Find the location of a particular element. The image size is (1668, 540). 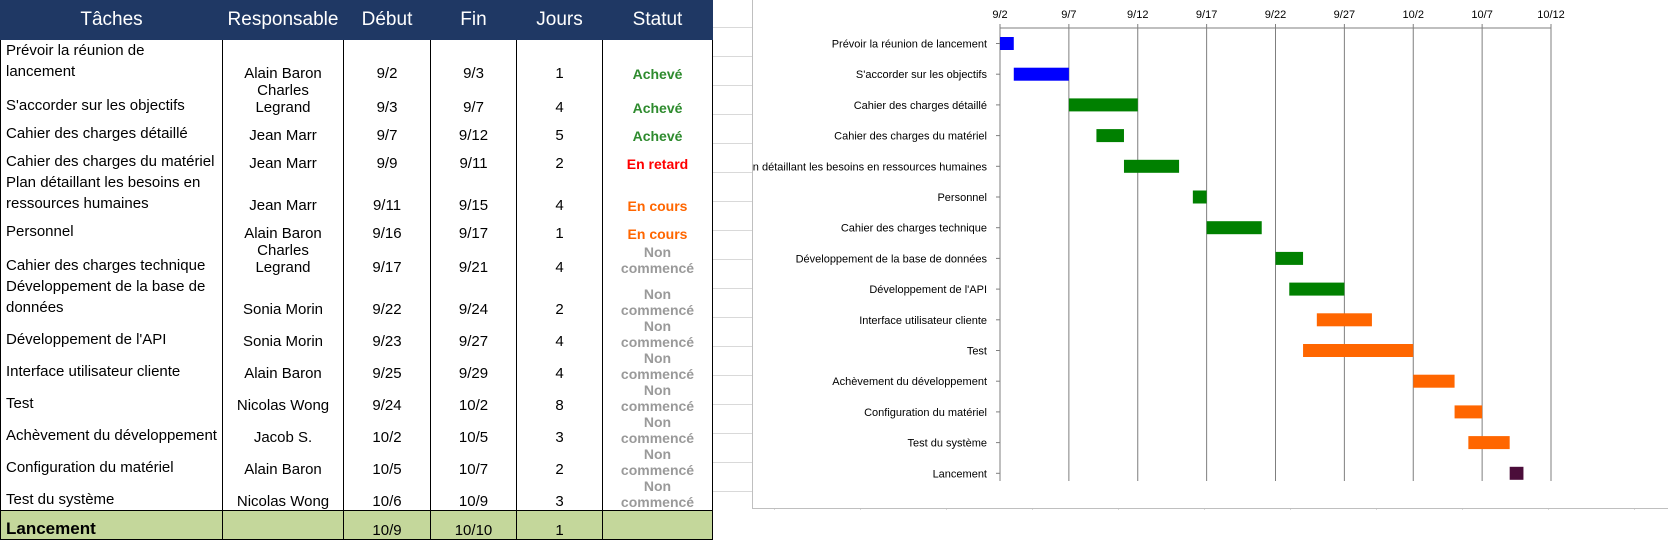

task-cell: Cahier des charges technique is located at coordinates (111, 259).